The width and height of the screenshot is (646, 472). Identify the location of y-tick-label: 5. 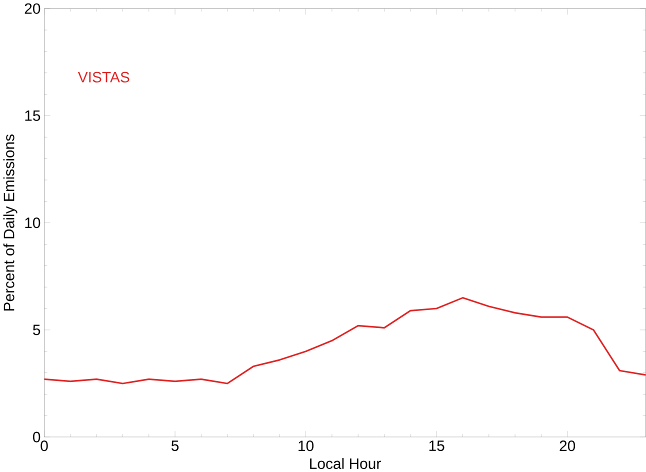
(36, 330).